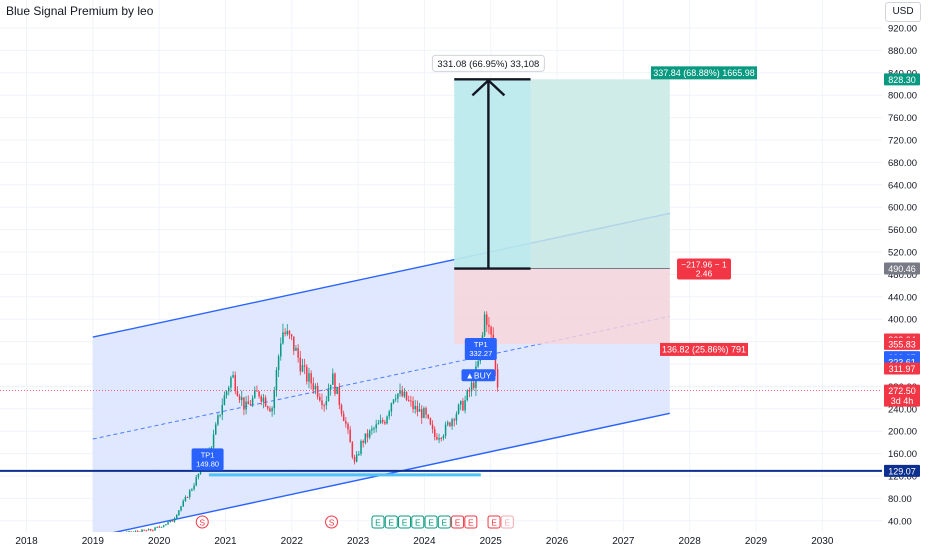  What do you see at coordinates (902, 320) in the screenshot?
I see `y-tick-label: 400.00` at bounding box center [902, 320].